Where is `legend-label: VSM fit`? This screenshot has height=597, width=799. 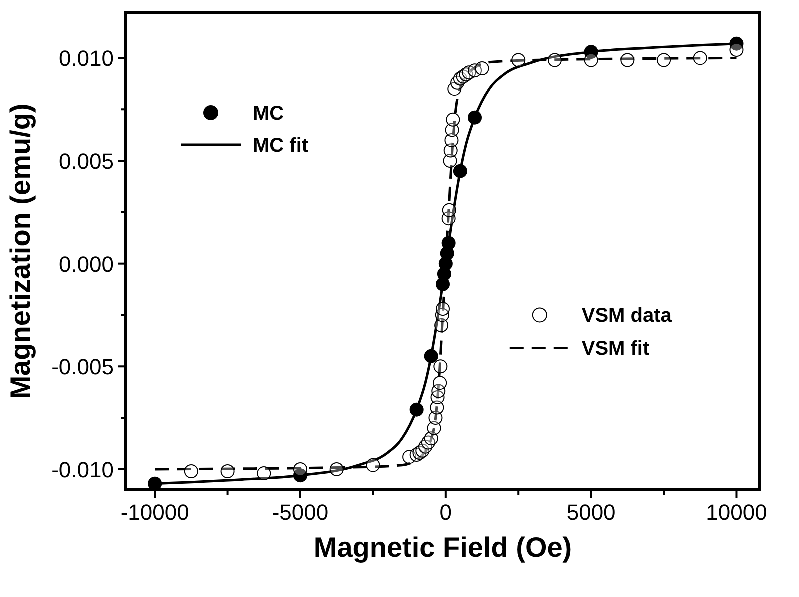 legend-label: VSM fit is located at coordinates (616, 349).